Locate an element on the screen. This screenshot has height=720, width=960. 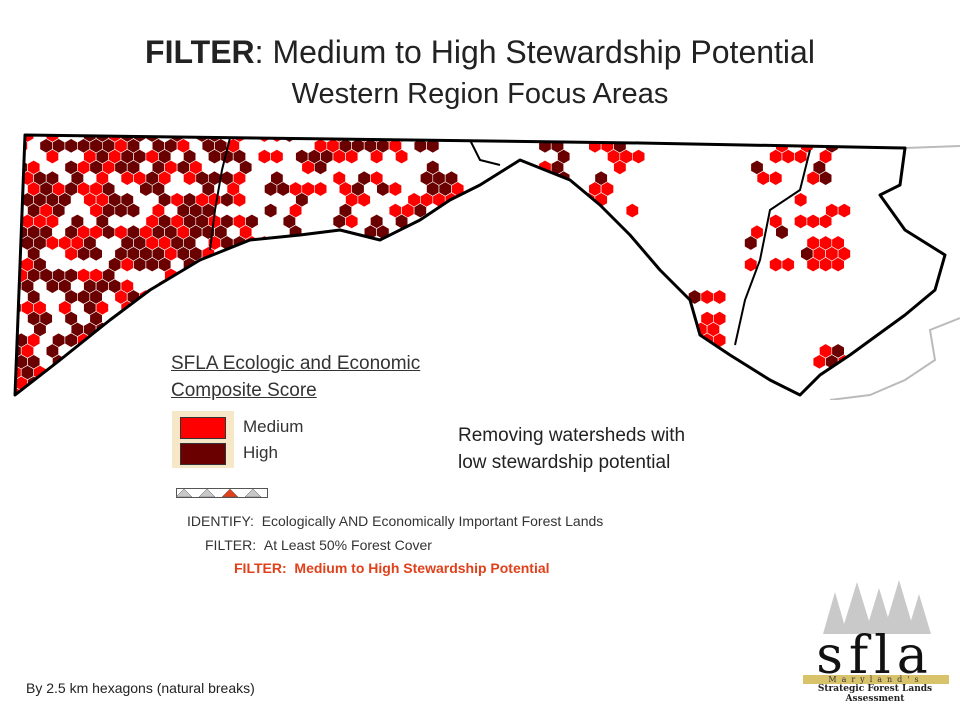
step-identify-label: IDENTIFY: is located at coordinates (220, 521).